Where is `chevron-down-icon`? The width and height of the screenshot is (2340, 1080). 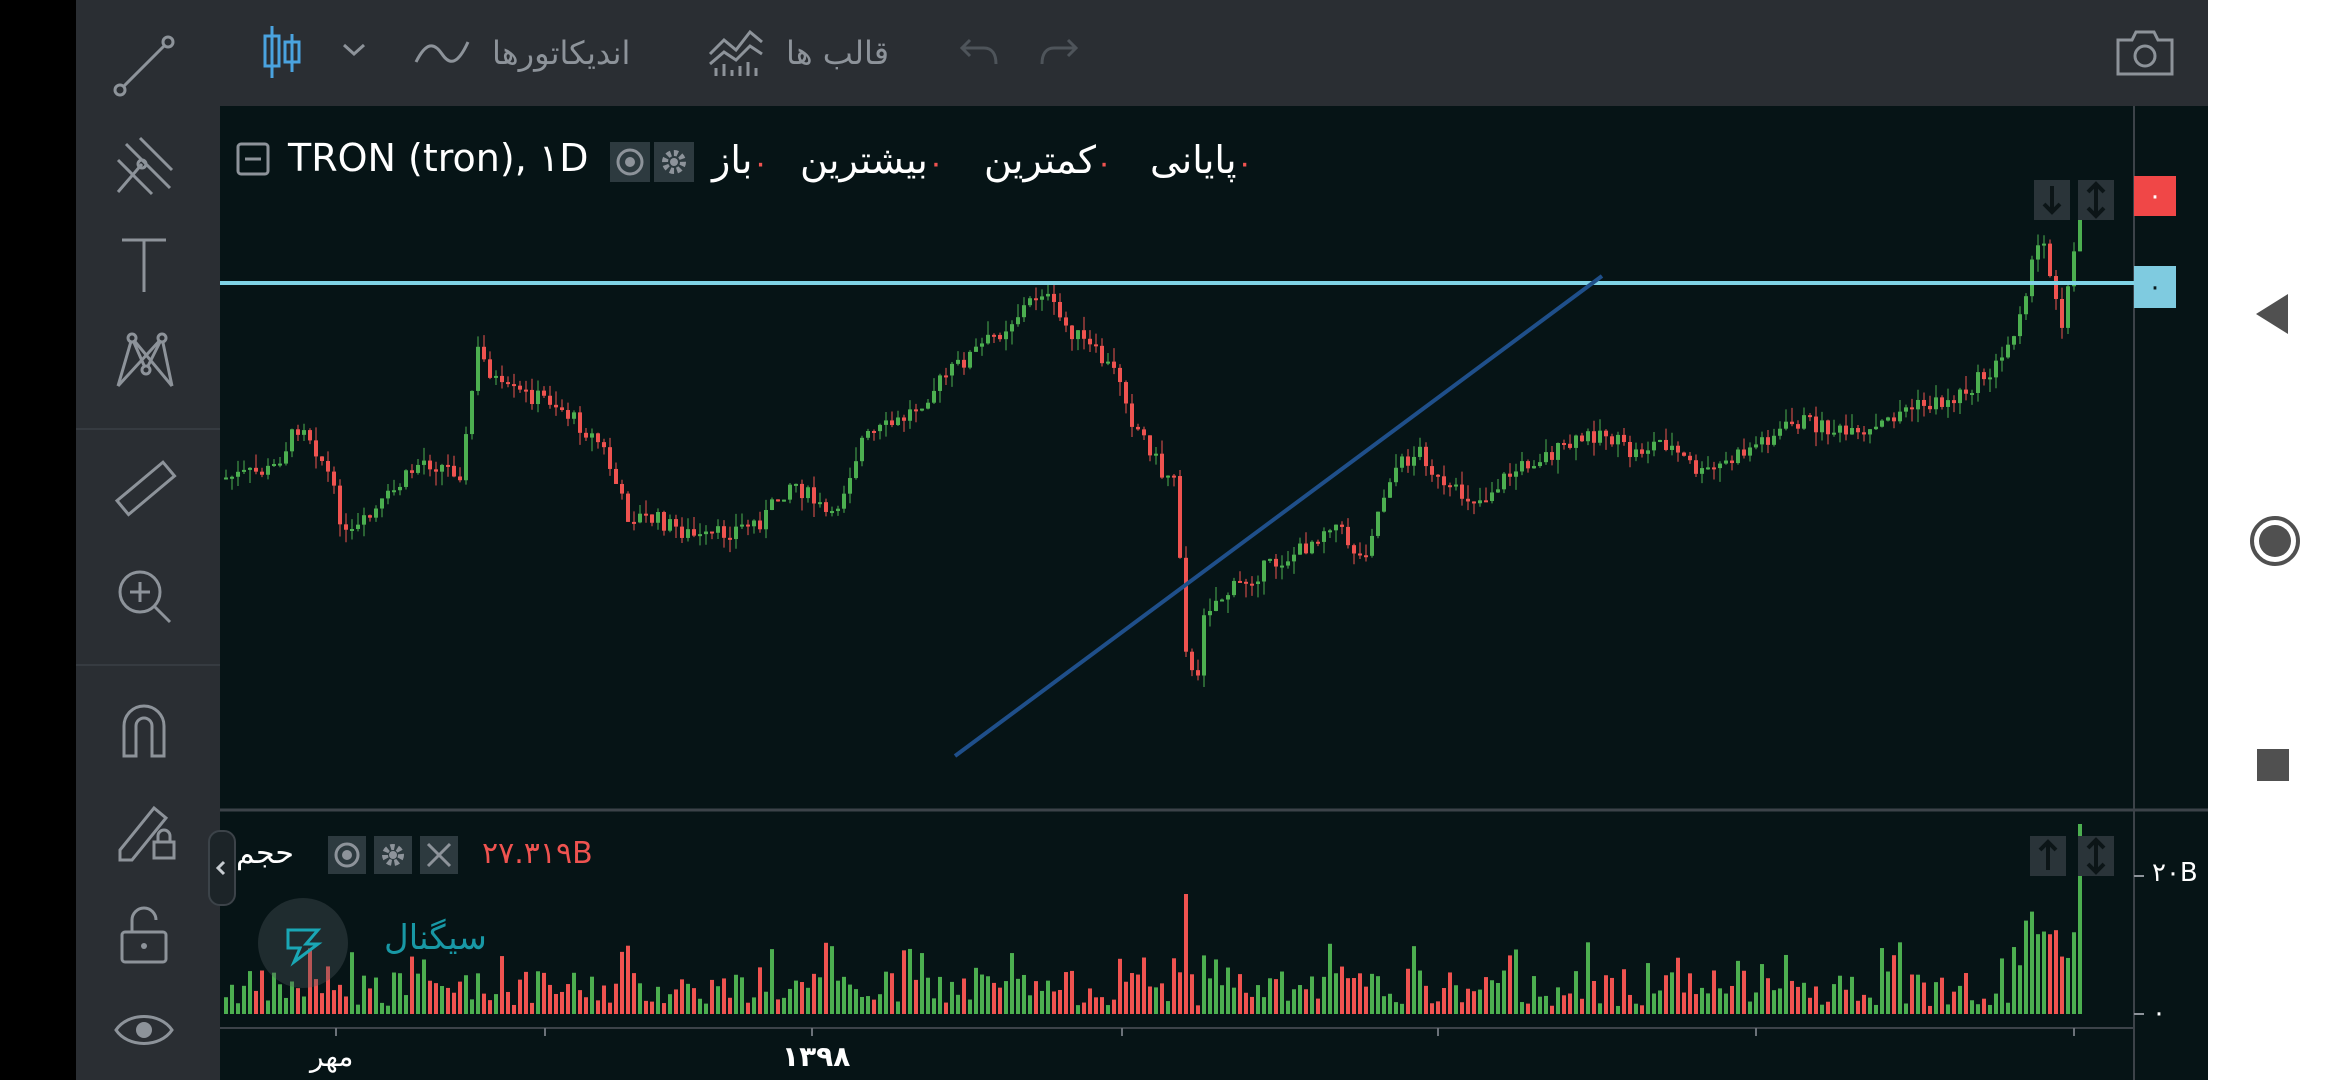 chevron-down-icon is located at coordinates (354, 50).